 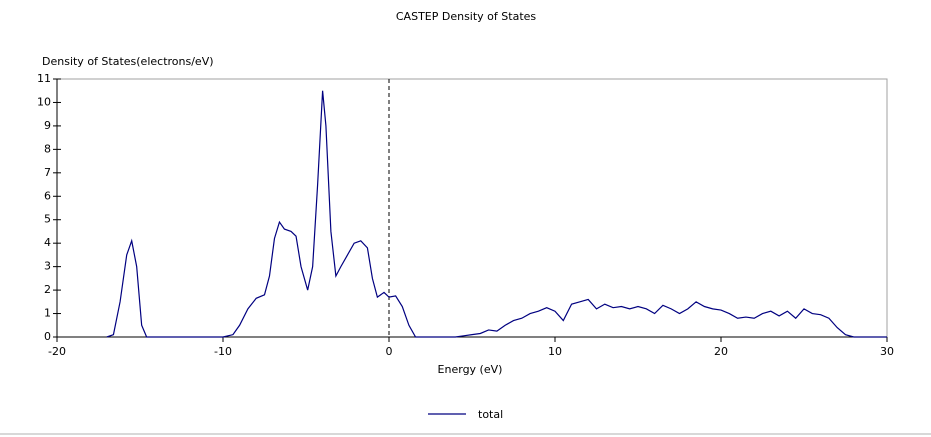 What do you see at coordinates (44, 101) in the screenshot?
I see `y-tick-label: 10` at bounding box center [44, 101].